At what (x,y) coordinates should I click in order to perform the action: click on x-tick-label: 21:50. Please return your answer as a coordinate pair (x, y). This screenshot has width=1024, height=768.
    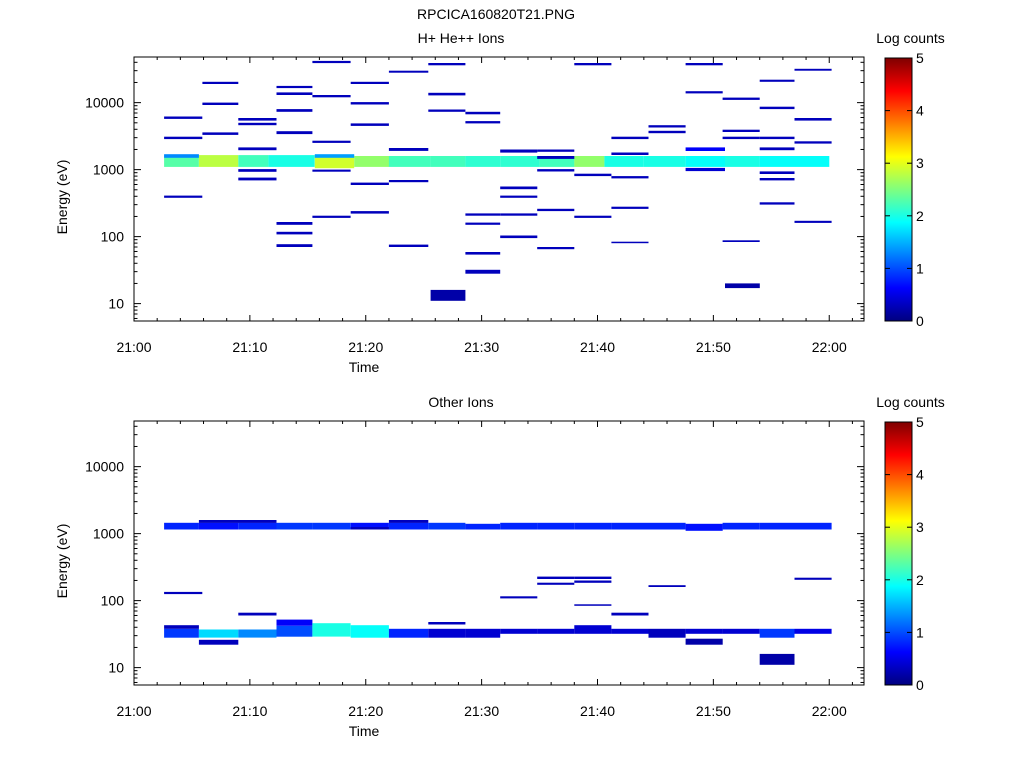
    Looking at the image, I should click on (713, 347).